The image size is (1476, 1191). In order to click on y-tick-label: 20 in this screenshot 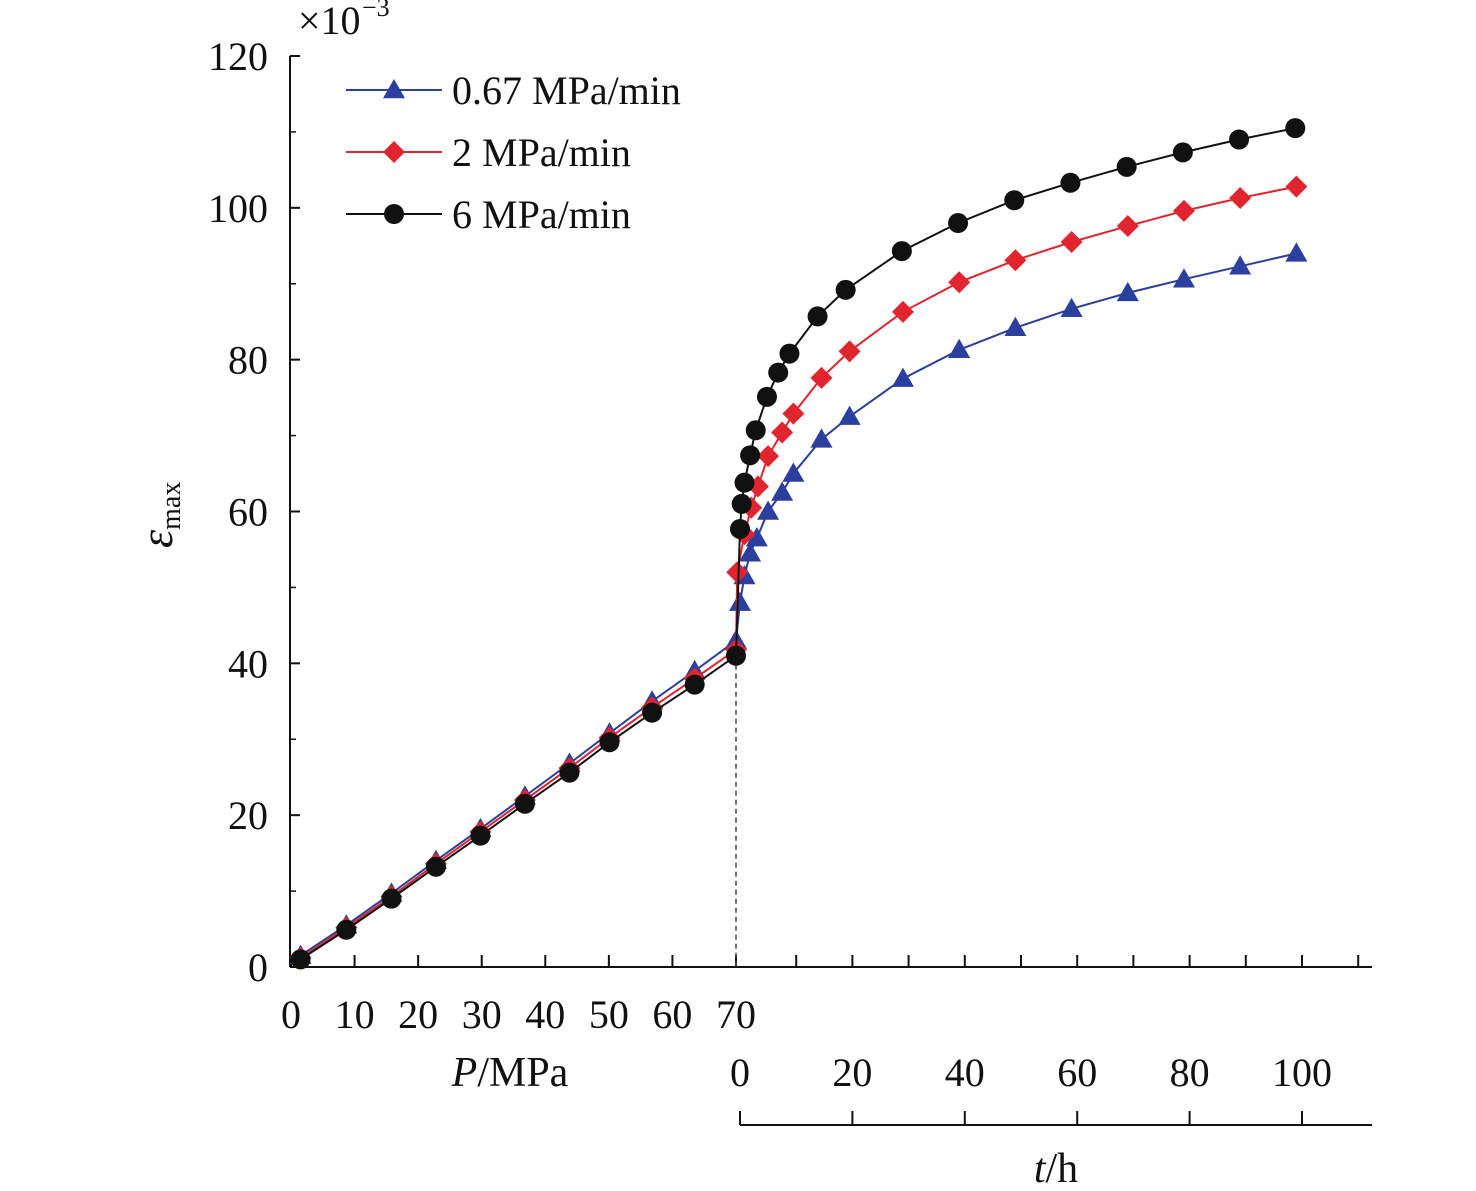, I will do `click(248, 815)`.